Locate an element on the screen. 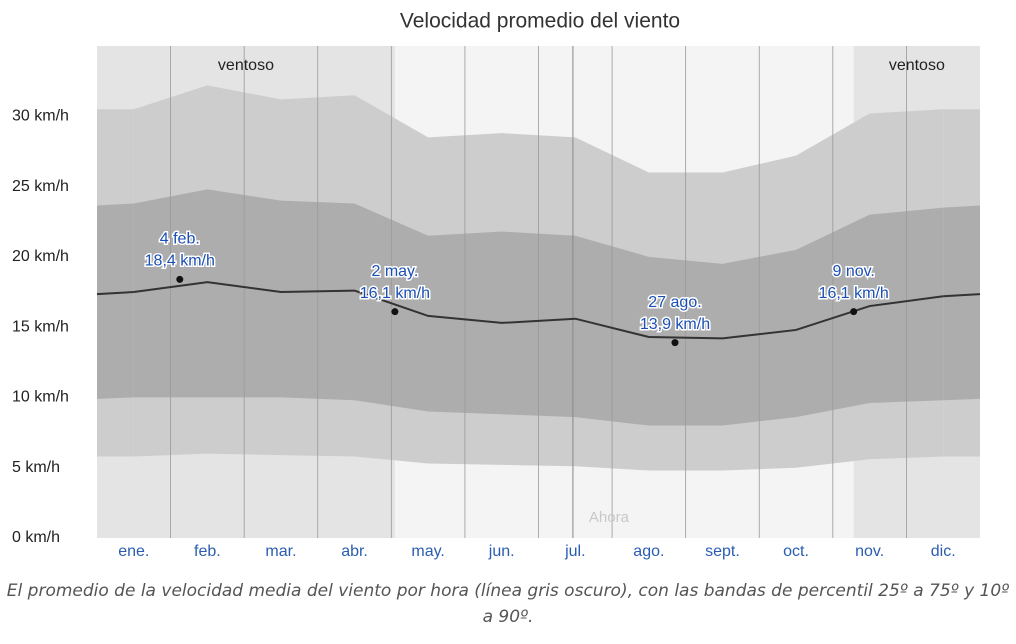 This screenshot has height=644, width=1016. y-tick-label: 30 km/h is located at coordinates (40, 116).